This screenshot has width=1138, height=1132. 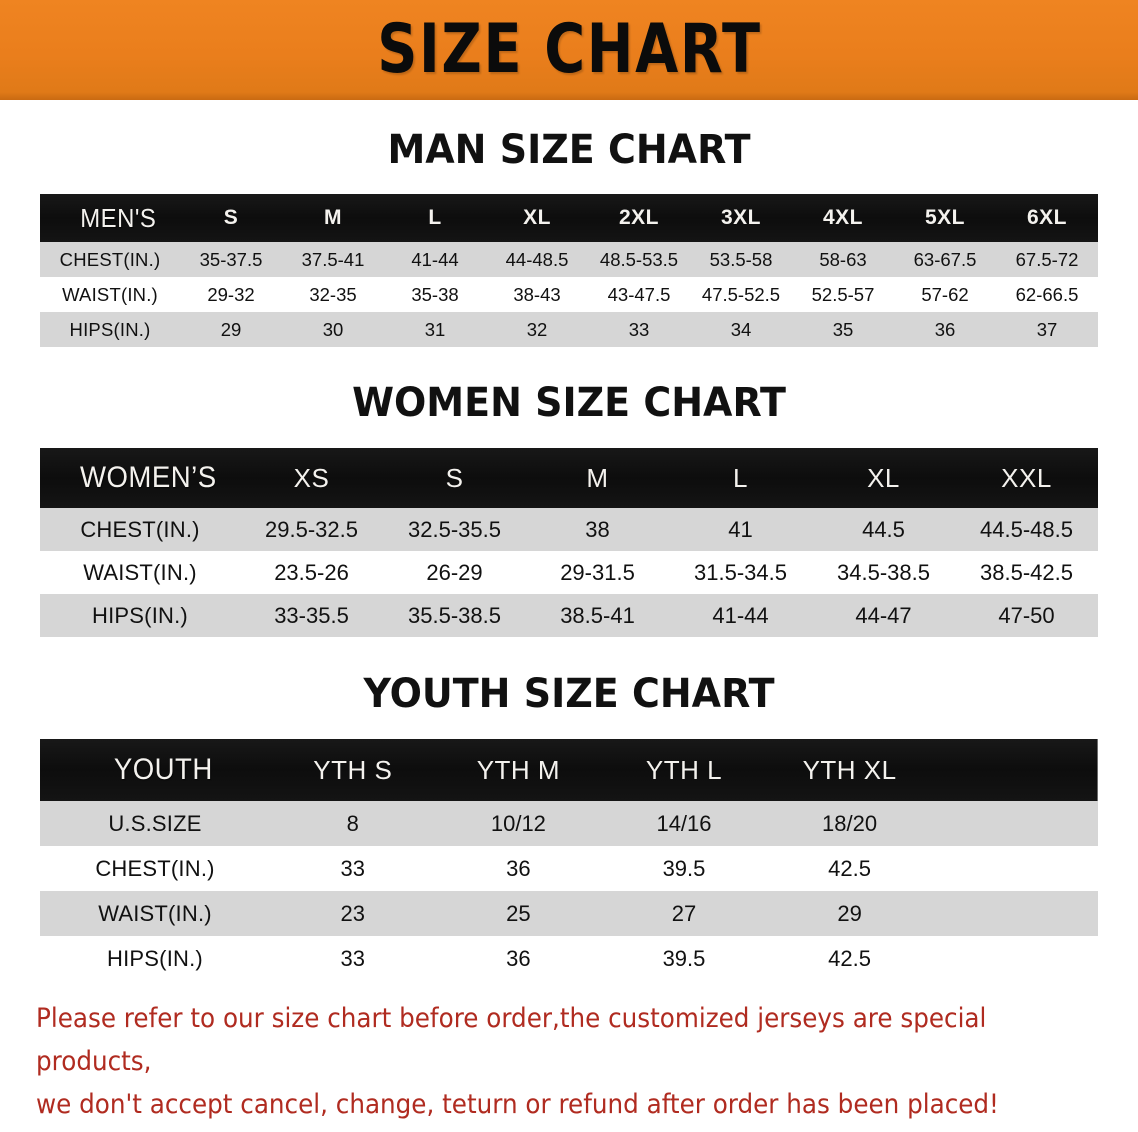 What do you see at coordinates (569, 694) in the screenshot?
I see `youth-section-heading: YOUTH SIZE CHART` at bounding box center [569, 694].